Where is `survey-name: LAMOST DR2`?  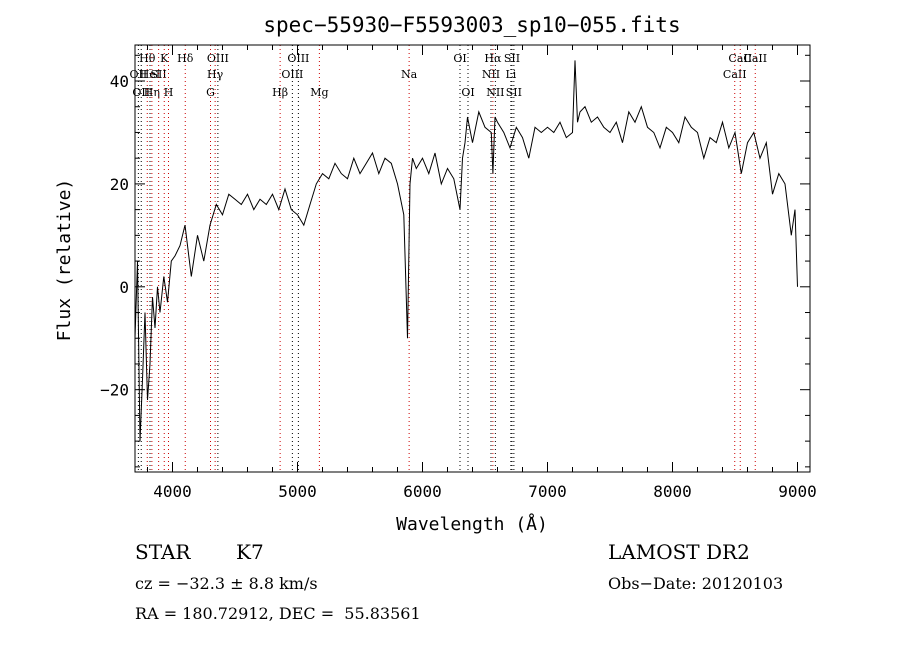 survey-name: LAMOST DR2 is located at coordinates (679, 552).